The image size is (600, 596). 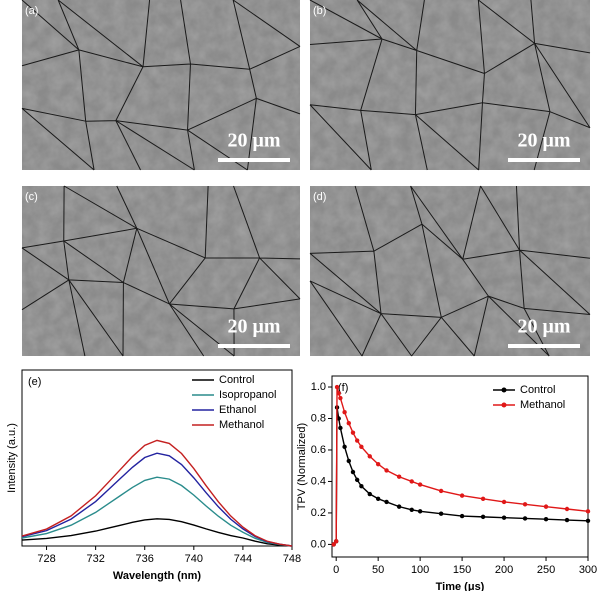 What do you see at coordinates (145, 559) in the screenshot?
I see `x-tick-label: 736` at bounding box center [145, 559].